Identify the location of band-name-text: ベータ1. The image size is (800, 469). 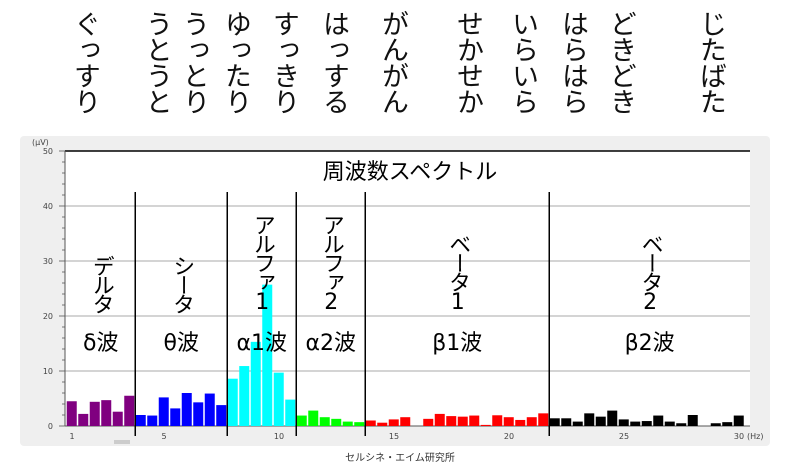
(458, 272).